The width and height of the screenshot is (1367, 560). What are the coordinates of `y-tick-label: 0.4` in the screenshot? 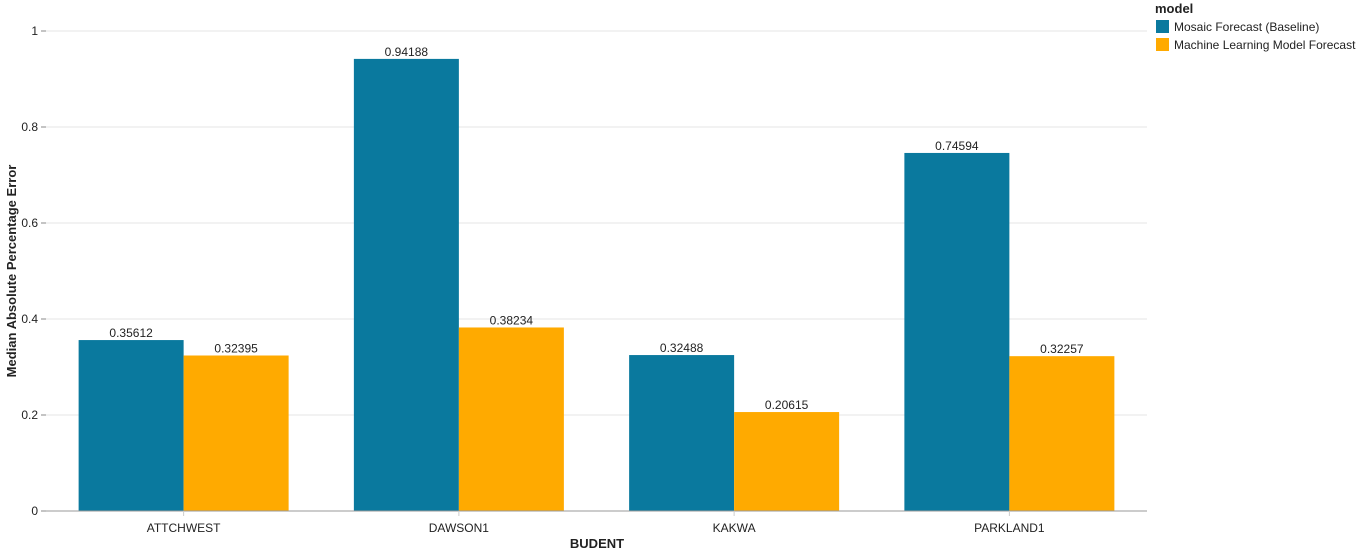 It's located at (29, 319).